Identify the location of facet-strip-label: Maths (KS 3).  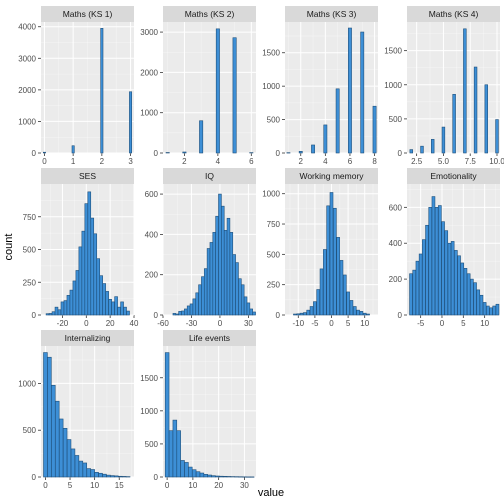
(332, 14).